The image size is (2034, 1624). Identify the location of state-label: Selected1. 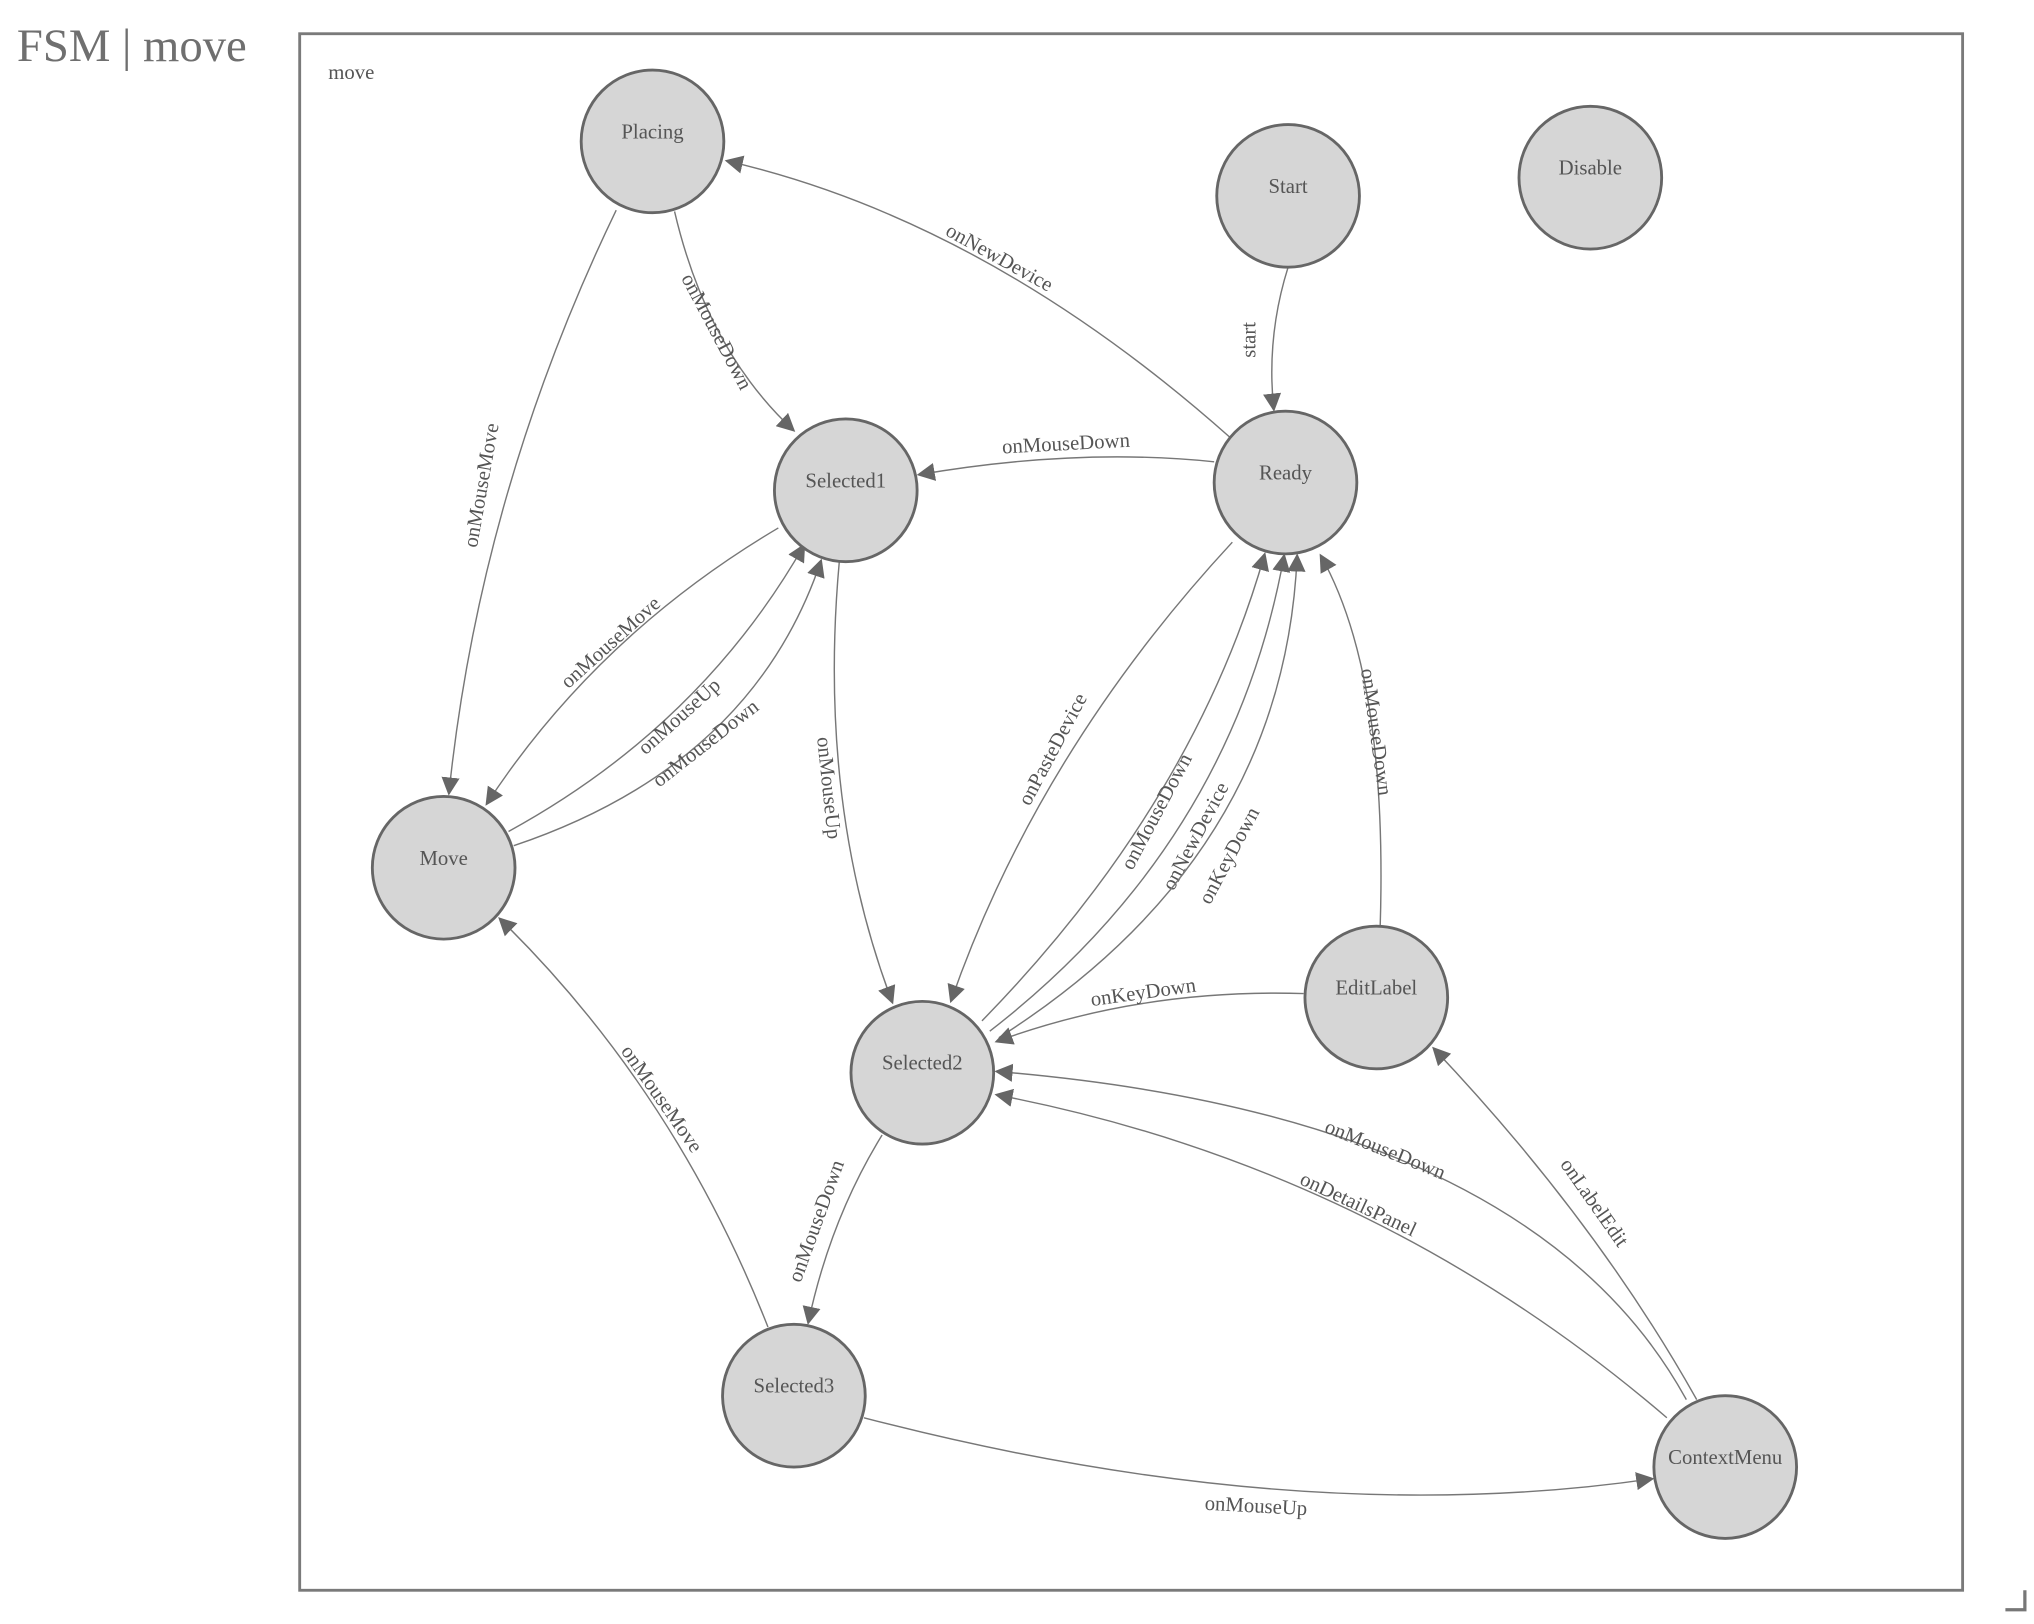
(845, 481).